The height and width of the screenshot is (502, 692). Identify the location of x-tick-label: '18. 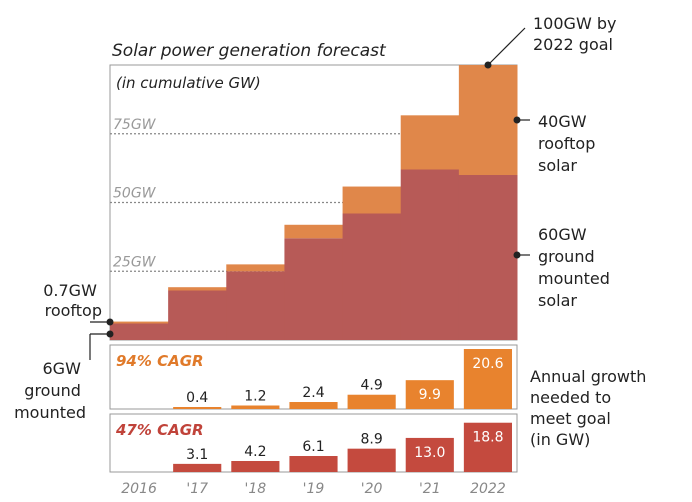
(256, 489).